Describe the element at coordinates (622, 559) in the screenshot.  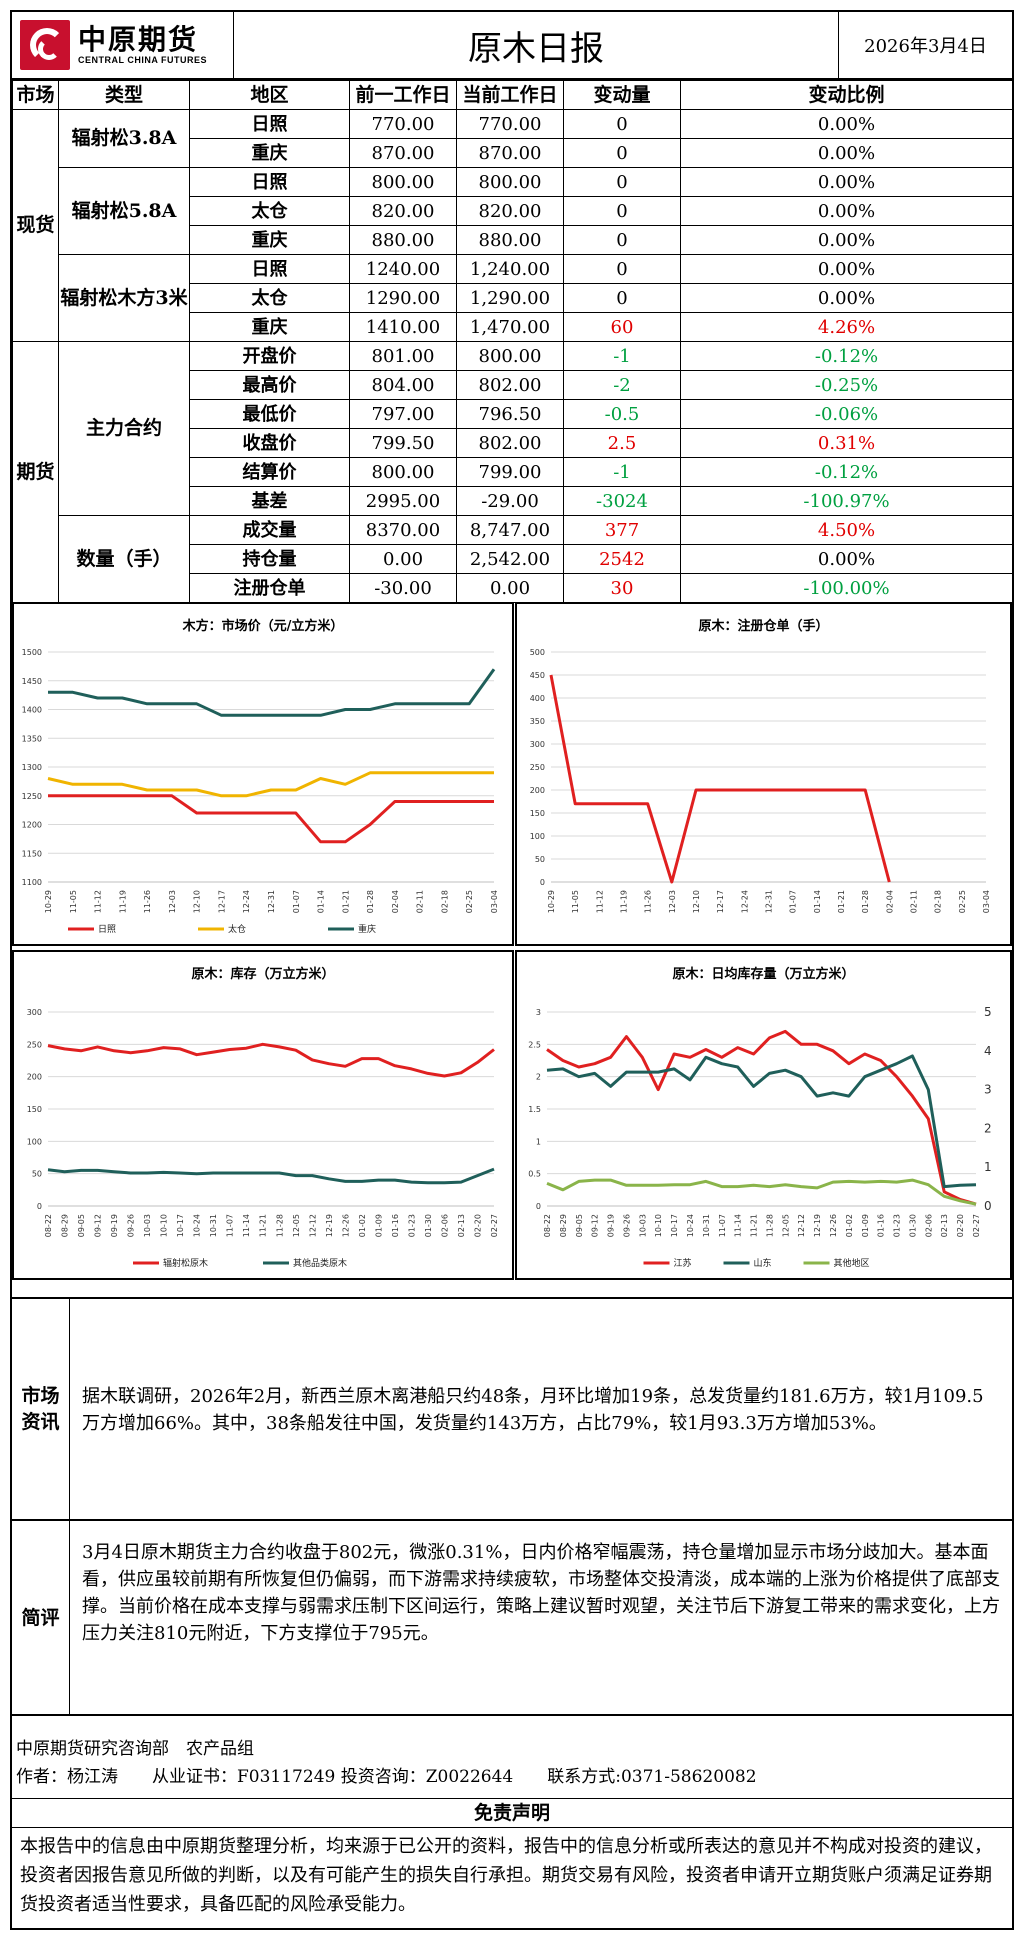
I see `chg-cell: 2542` at that location.